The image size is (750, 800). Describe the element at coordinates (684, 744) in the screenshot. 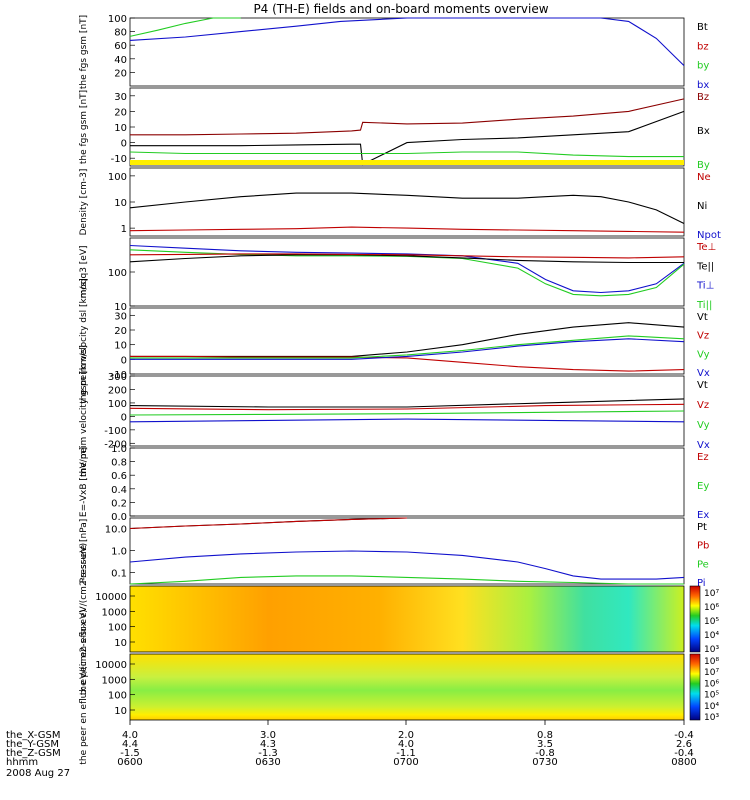

I see `x-row-value: 2.6` at that location.